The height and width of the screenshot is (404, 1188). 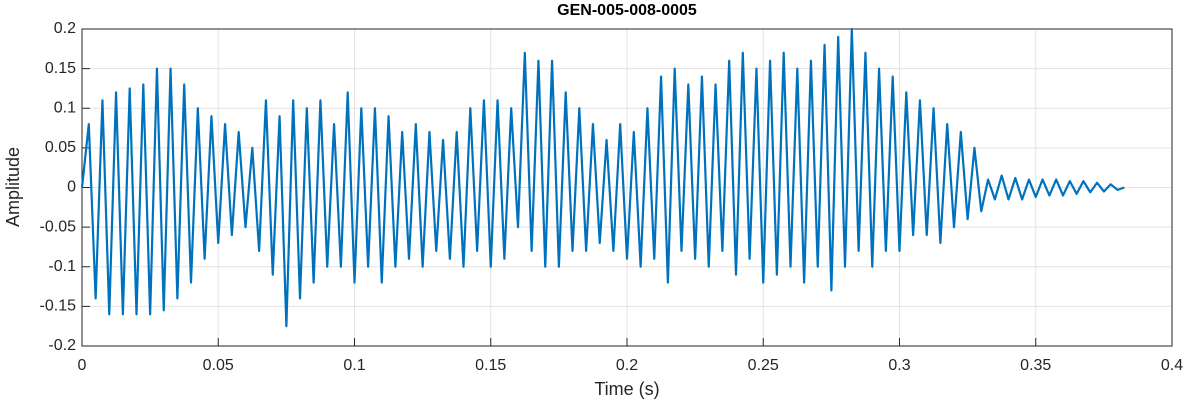 I want to click on x-tick-label: 0.2, so click(x=627, y=365).